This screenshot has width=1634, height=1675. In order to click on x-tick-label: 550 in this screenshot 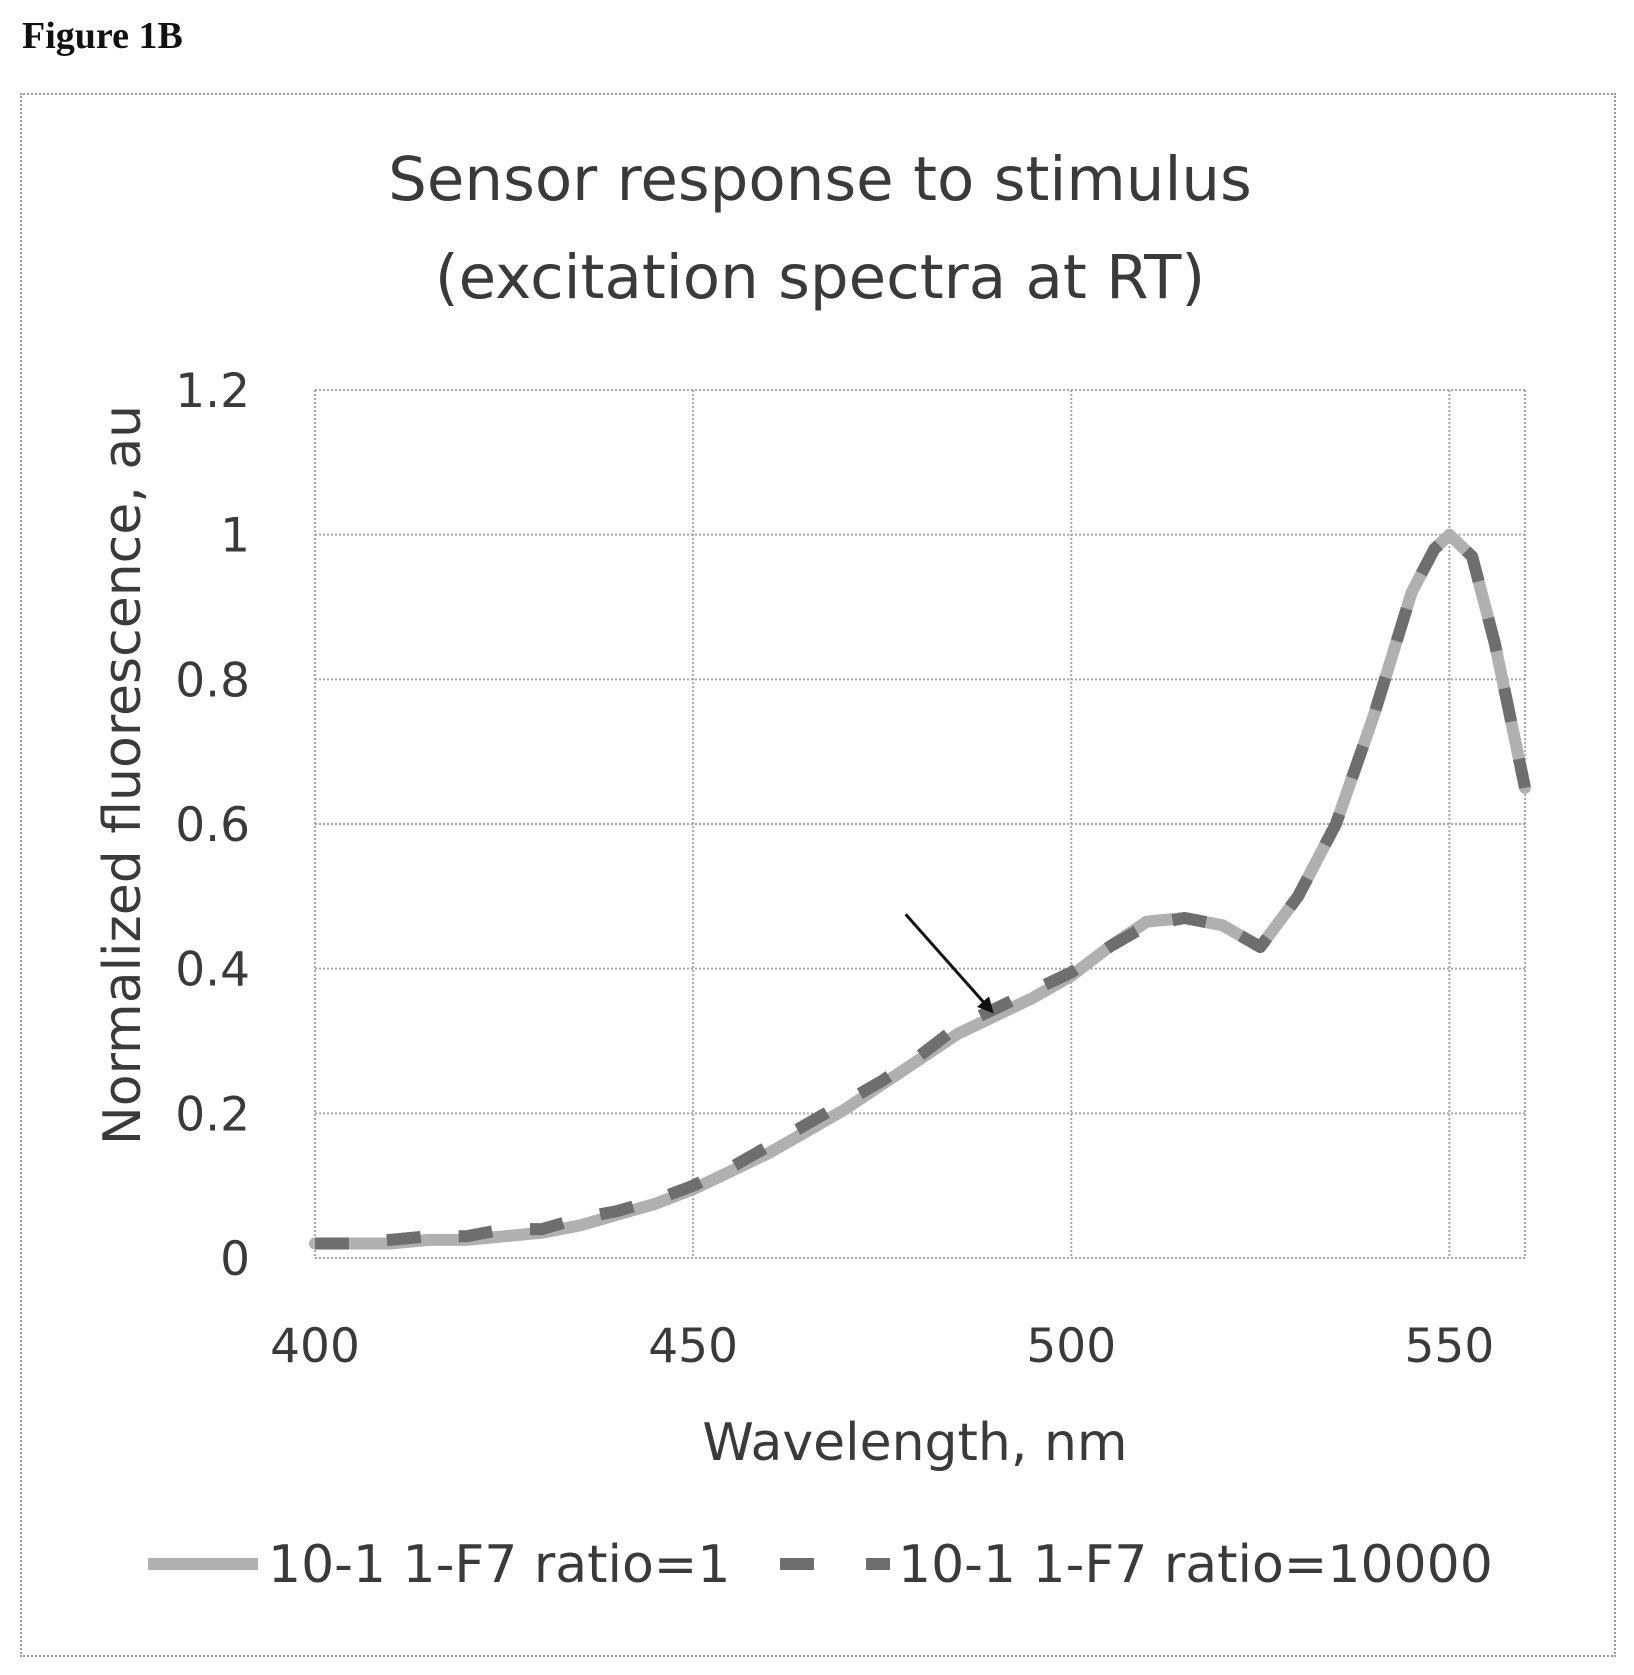, I will do `click(1450, 1346)`.